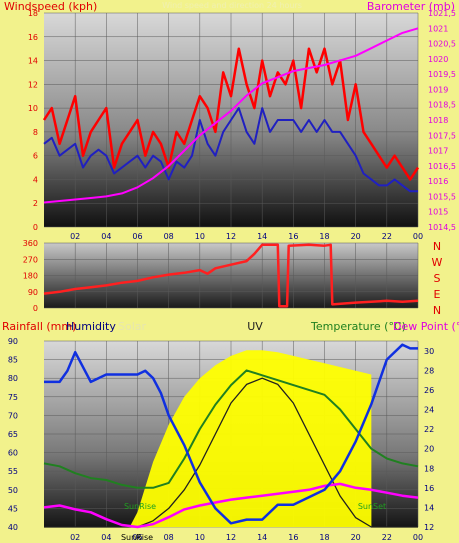 The width and height of the screenshot is (459, 543). What do you see at coordinates (438, 212) in the screenshot?
I see `barometer-tick-1: 1015` at bounding box center [438, 212].